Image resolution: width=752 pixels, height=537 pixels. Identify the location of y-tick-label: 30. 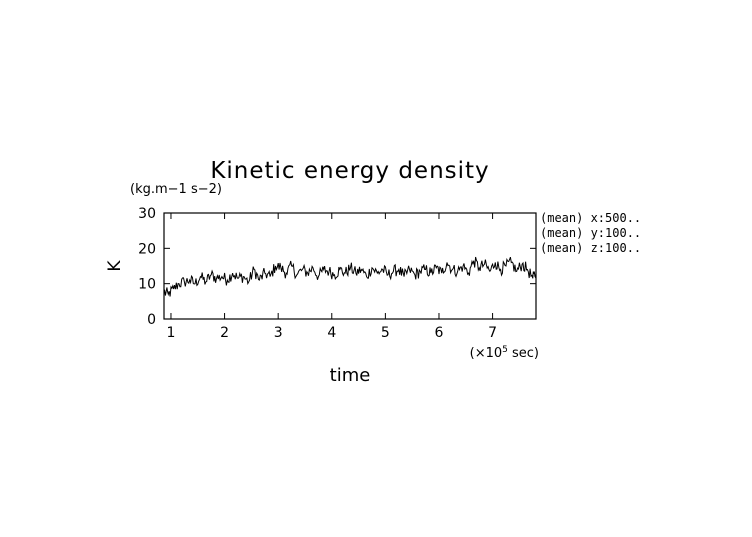
(147, 214).